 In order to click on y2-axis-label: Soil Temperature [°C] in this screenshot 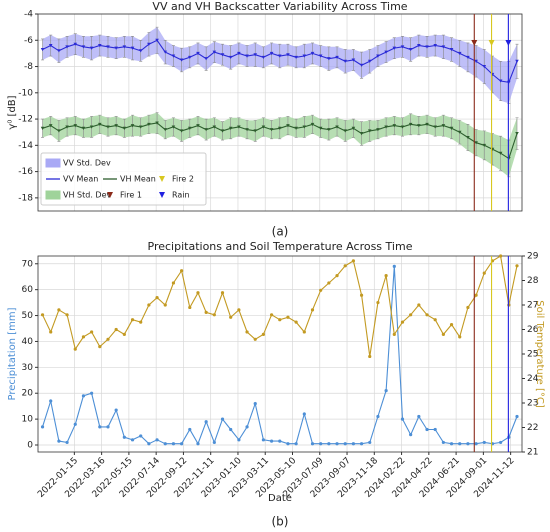, I will do `click(539, 354)`.